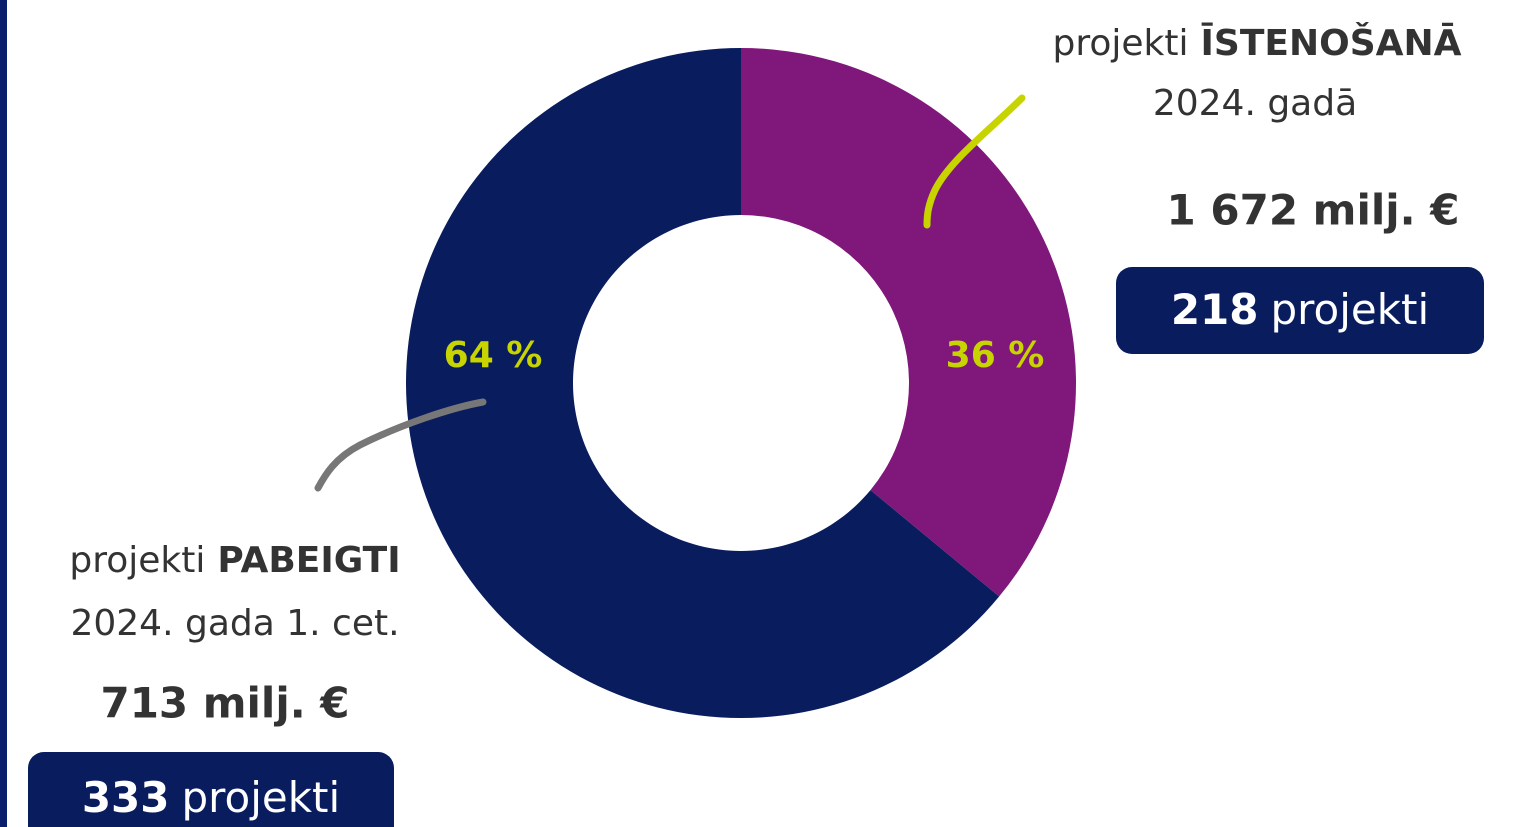 This screenshot has width=1522, height=827. I want to click on data-label: 36 %, so click(995, 355).